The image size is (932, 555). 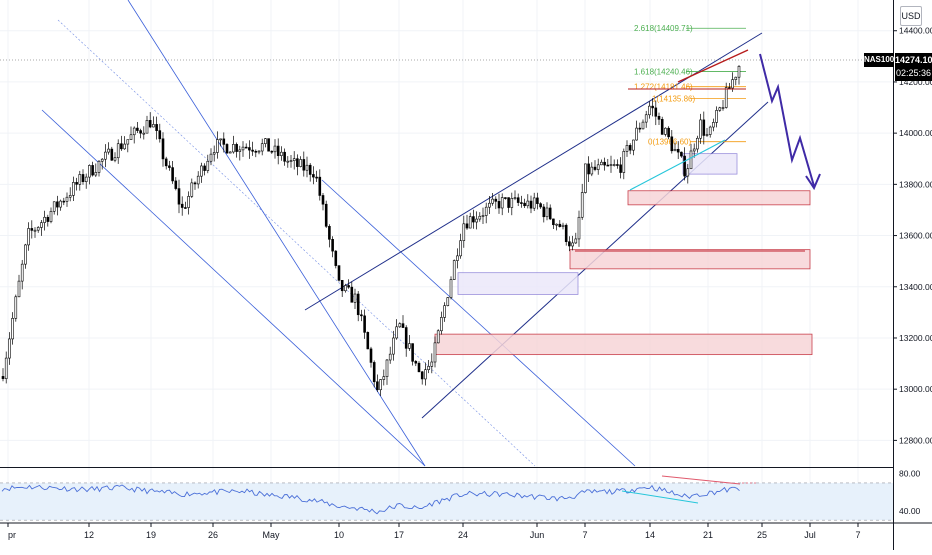 I want to click on rsi-pane, so click(x=446, y=494).